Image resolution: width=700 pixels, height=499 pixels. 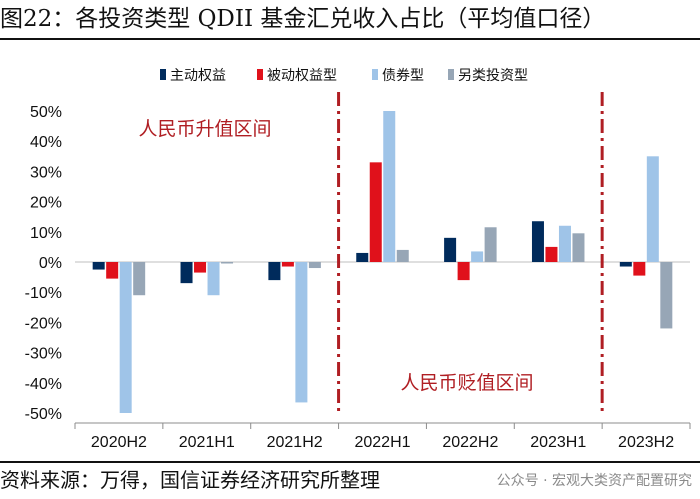 What do you see at coordinates (303, 19) in the screenshot?
I see `chart-title: 图22：各投资类型 QDII 基金汇兑收入占比（平均值口径）` at bounding box center [303, 19].